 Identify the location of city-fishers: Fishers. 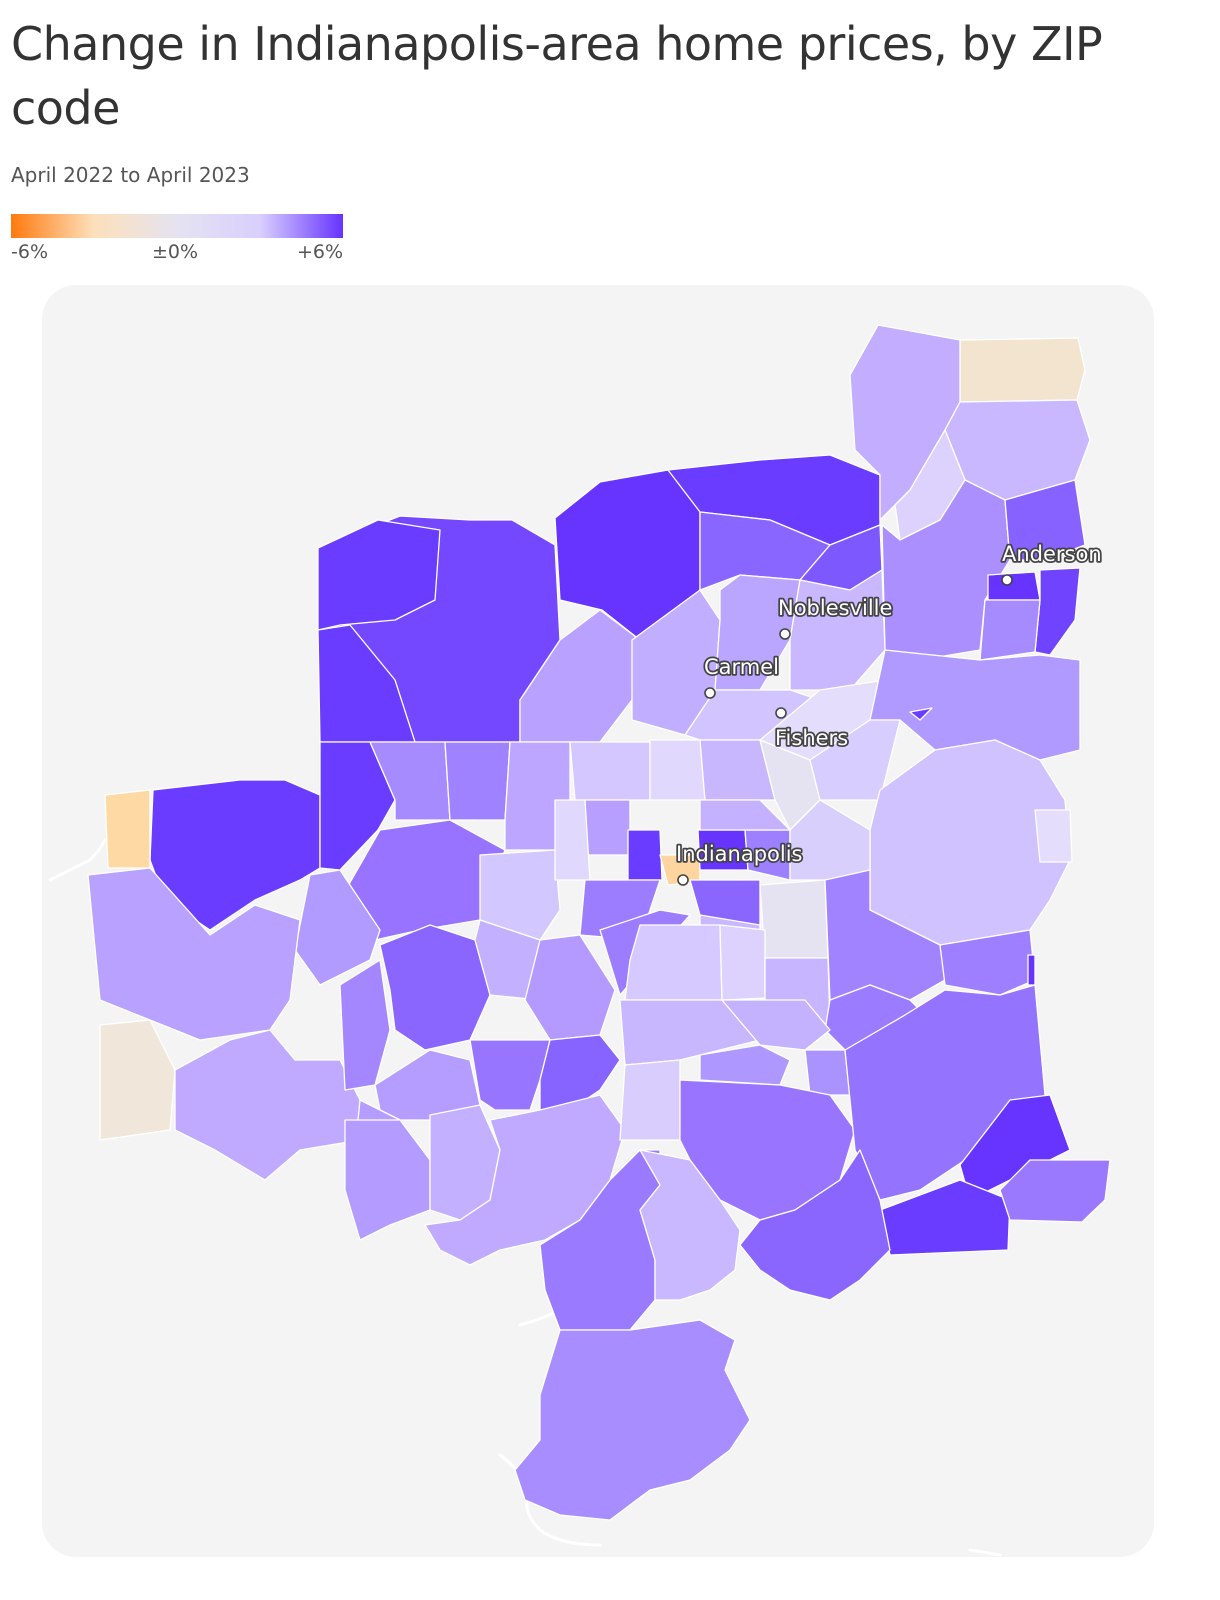
(811, 729).